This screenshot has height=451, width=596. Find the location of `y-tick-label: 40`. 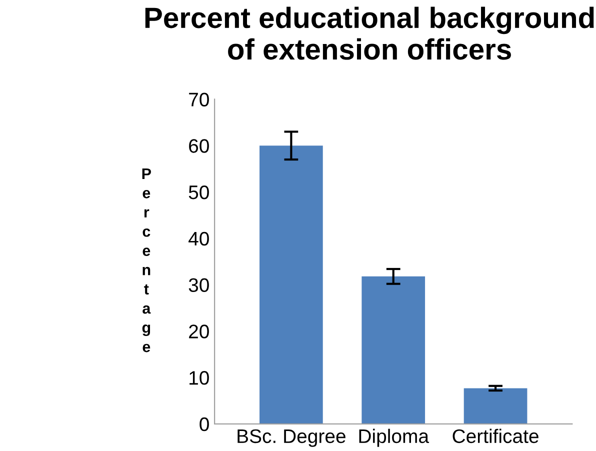

y-tick-label: 40 is located at coordinates (198, 239).